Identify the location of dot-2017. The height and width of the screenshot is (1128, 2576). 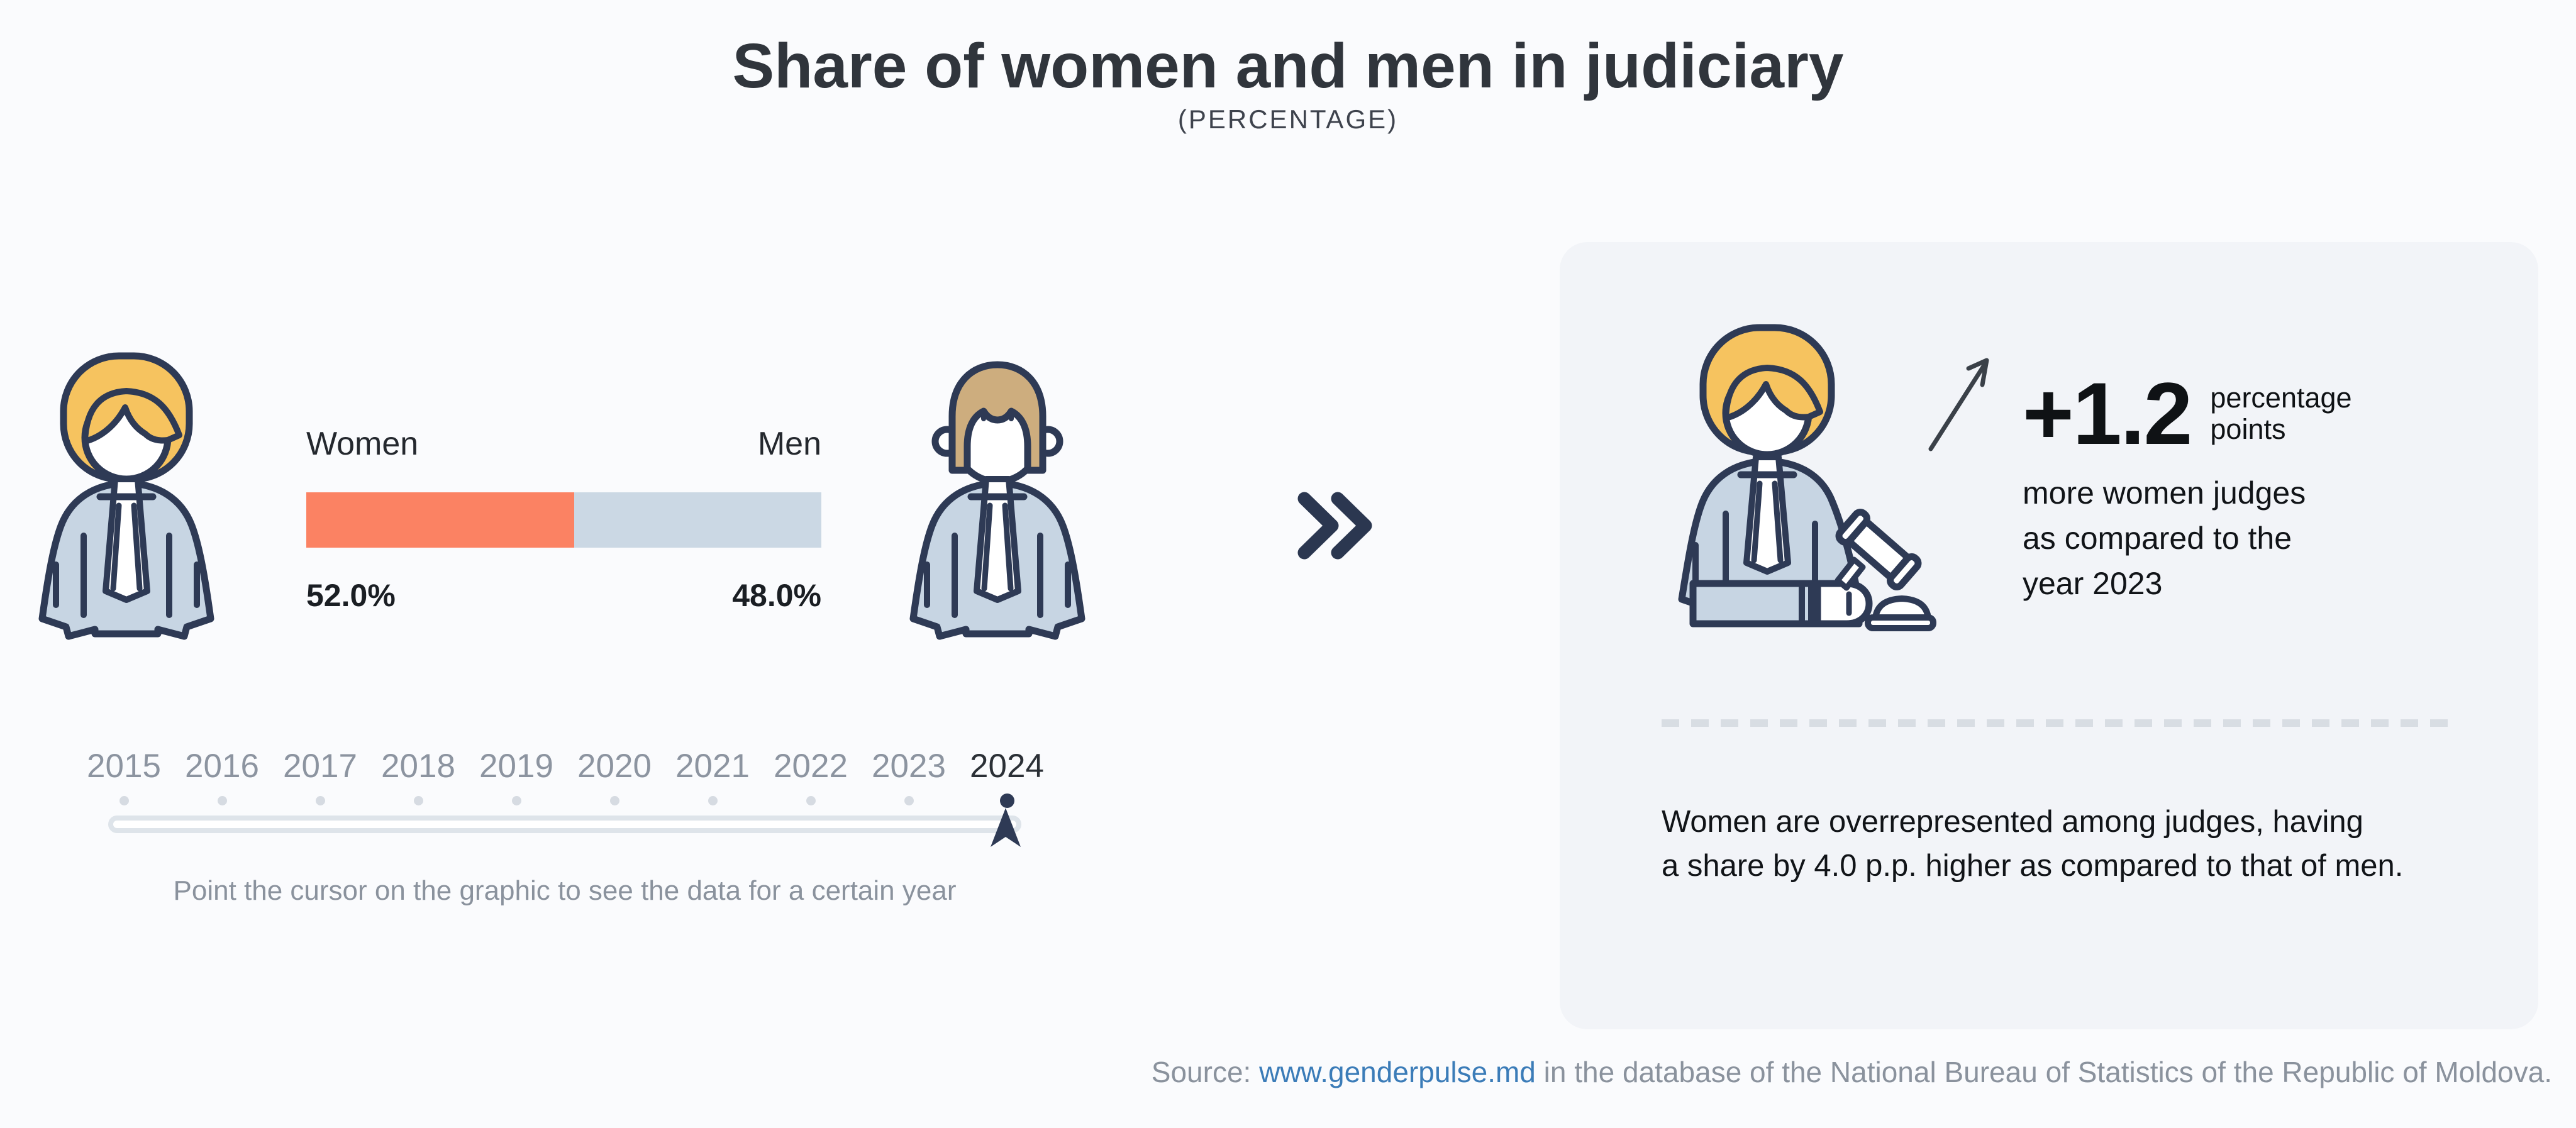
(320, 801).